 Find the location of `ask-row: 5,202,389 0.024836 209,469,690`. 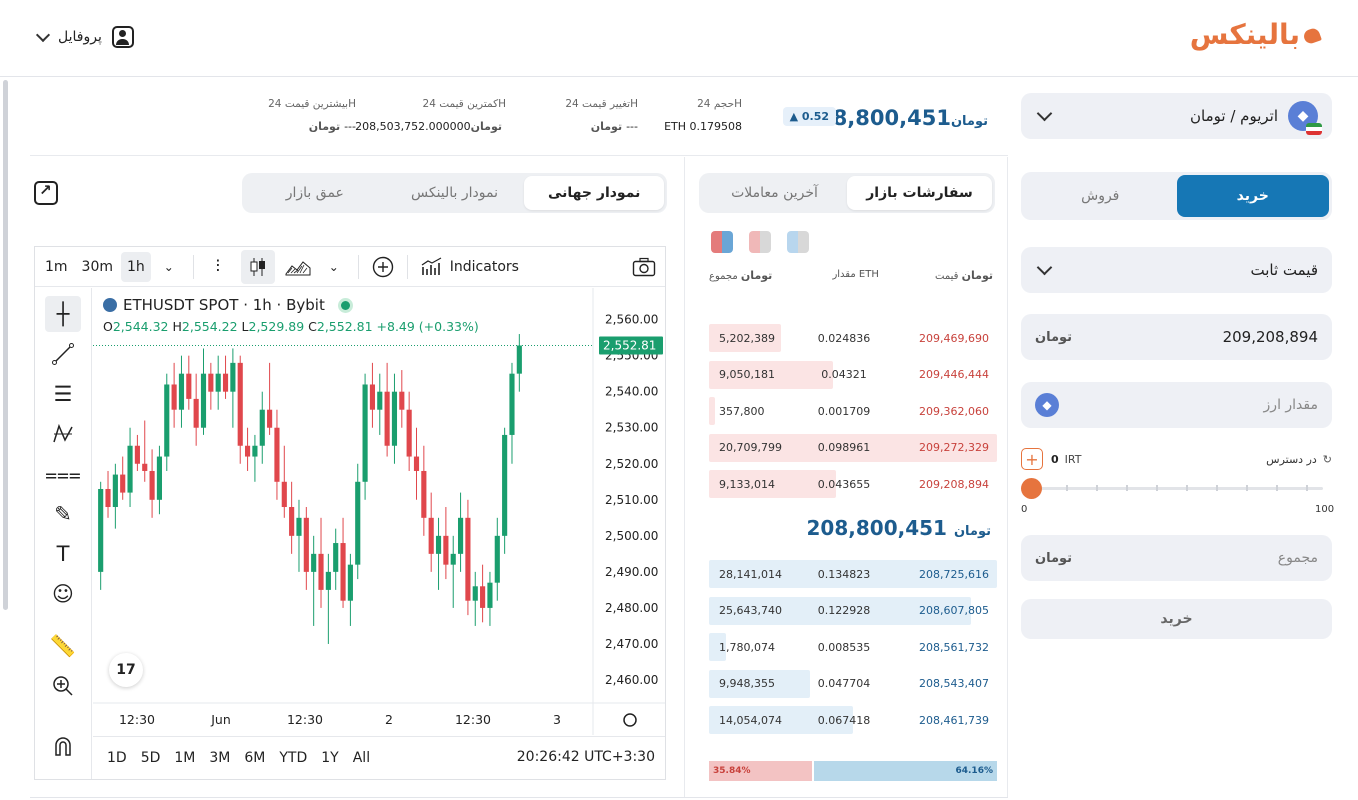

ask-row: 5,202,389 0.024836 209,469,690 is located at coordinates (853, 338).